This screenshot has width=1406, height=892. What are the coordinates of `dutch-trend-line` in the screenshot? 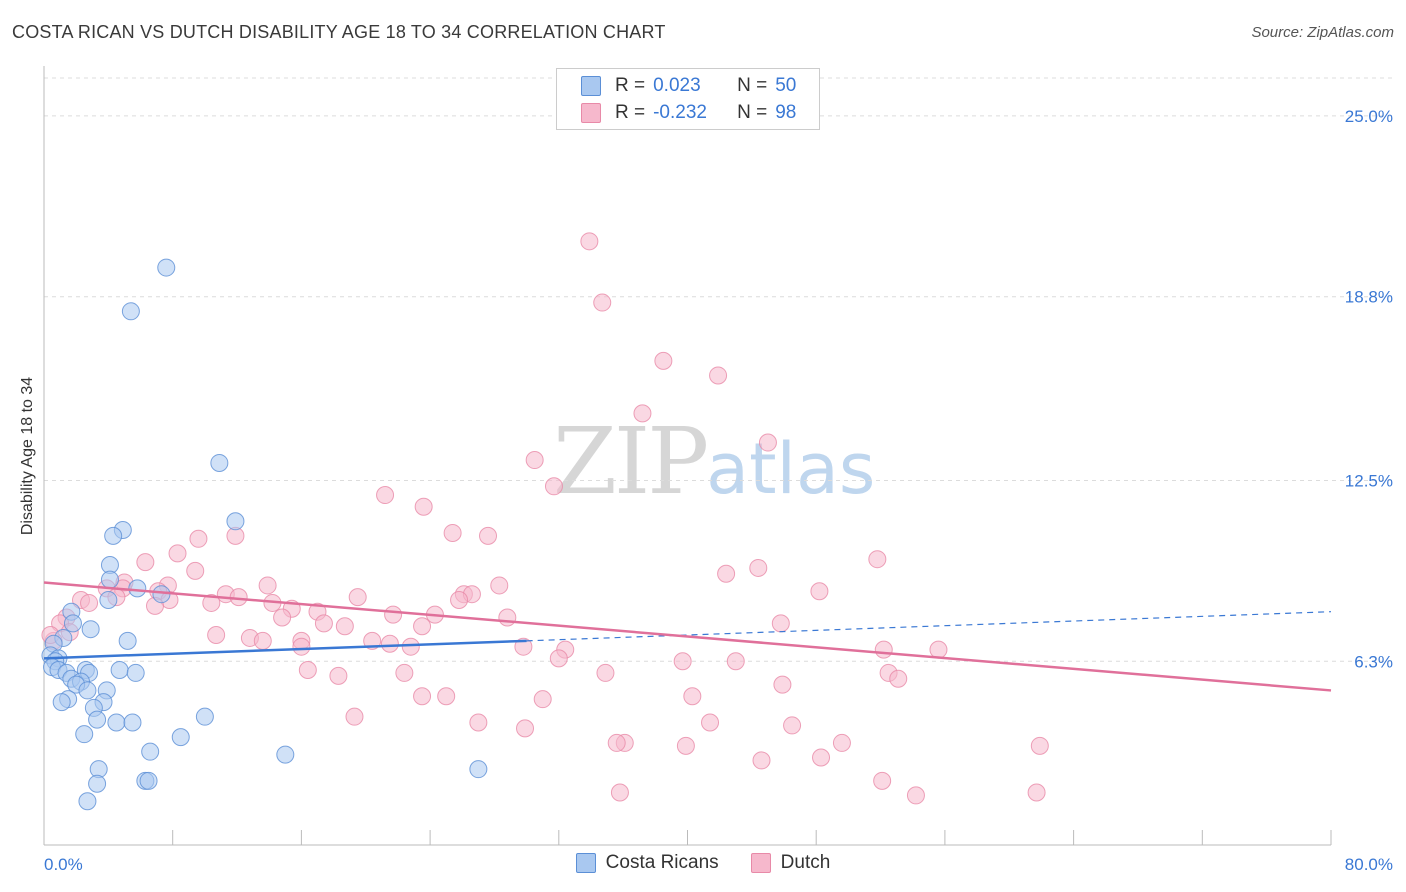 It's located at (687, 636).